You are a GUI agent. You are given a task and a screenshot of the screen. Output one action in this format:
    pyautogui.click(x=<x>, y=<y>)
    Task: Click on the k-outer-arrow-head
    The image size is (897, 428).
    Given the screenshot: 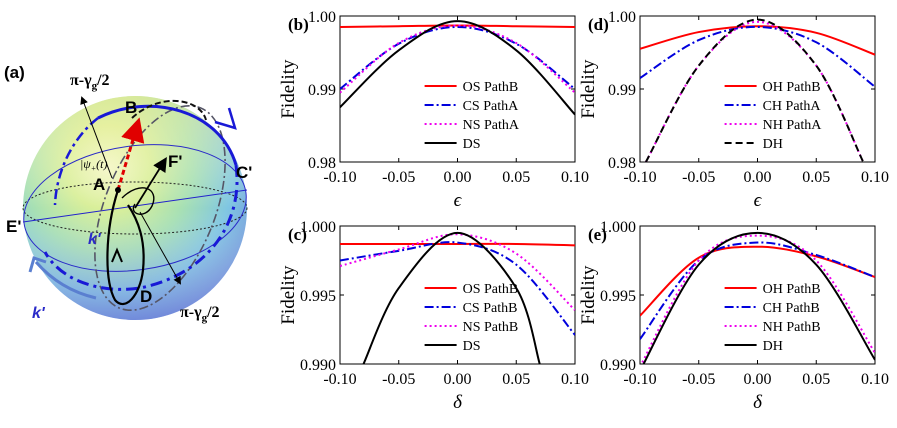 What is the action you would take?
    pyautogui.click(x=37, y=264)
    